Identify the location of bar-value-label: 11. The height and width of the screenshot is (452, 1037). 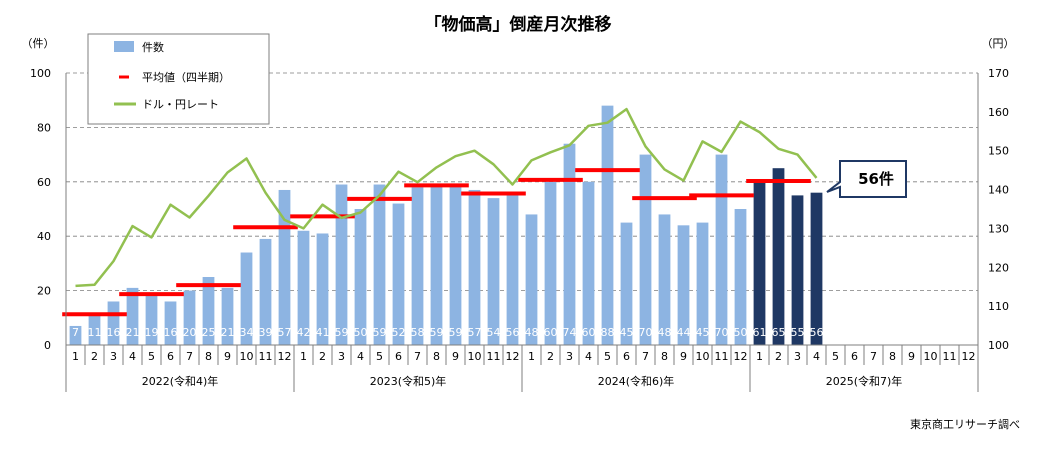
(95, 332).